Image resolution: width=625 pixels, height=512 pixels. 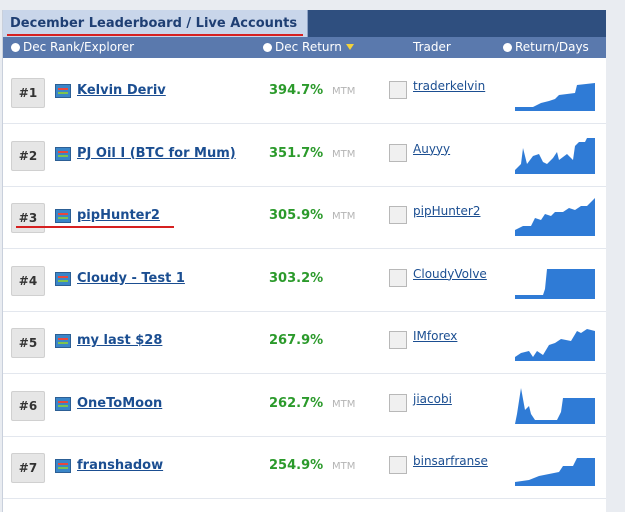 What do you see at coordinates (28, 405) in the screenshot?
I see `rank-badge: #6` at bounding box center [28, 405].